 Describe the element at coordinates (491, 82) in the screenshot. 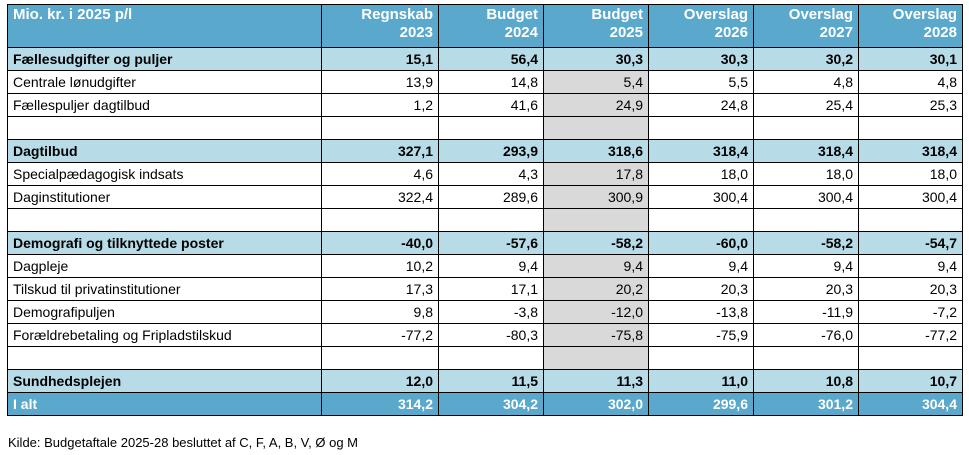

I see `table-cell: 14,8` at that location.